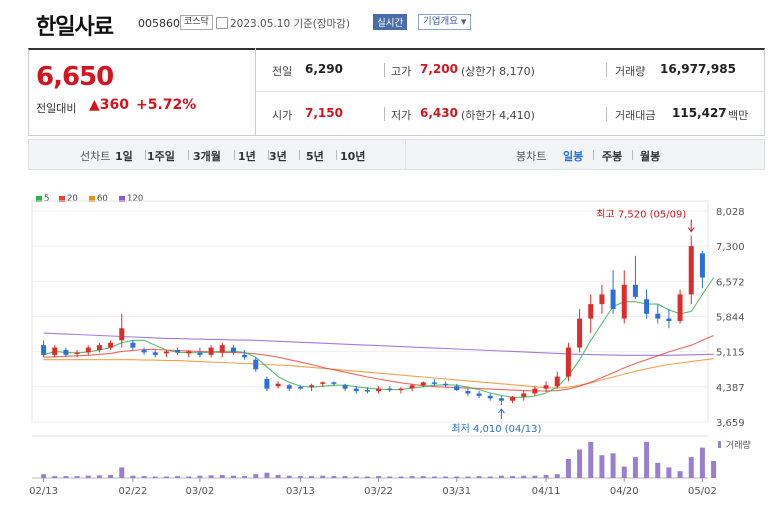 This screenshot has height=510, width=773. What do you see at coordinates (730, 317) in the screenshot?
I see `y-tick-label: 5,844` at bounding box center [730, 317].